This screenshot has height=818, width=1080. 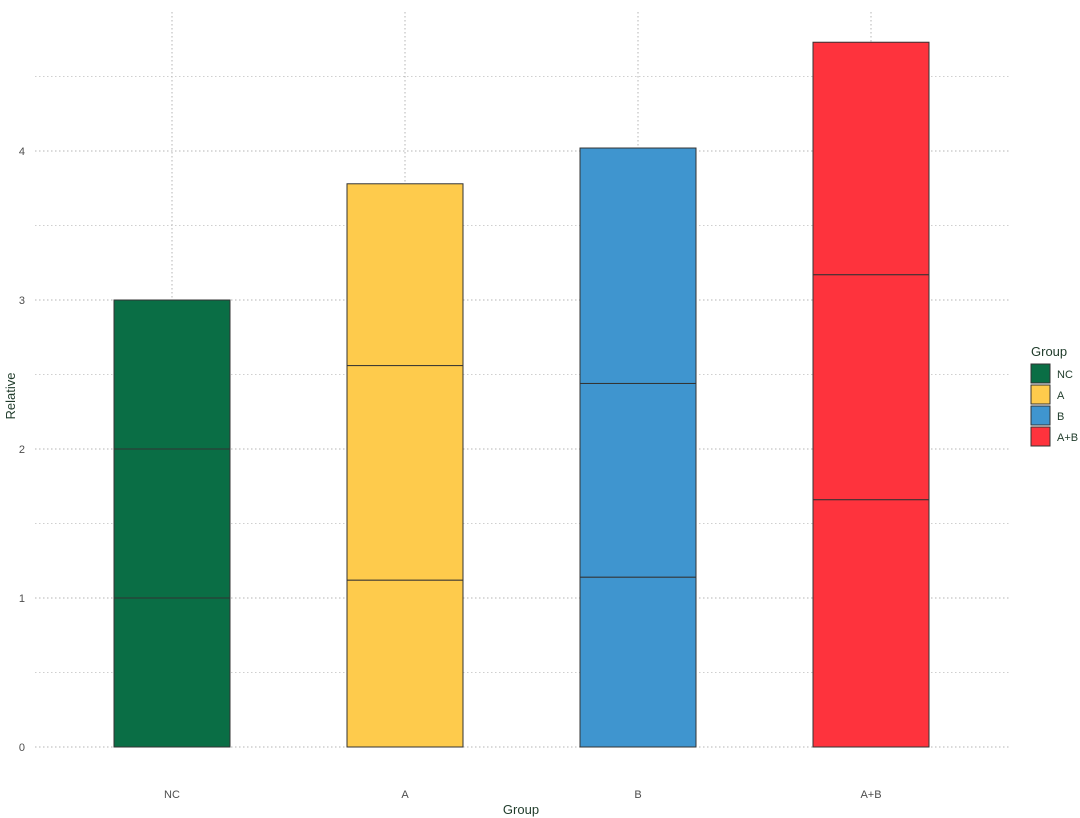 I want to click on y-tick-label: 4, so click(x=22, y=152).